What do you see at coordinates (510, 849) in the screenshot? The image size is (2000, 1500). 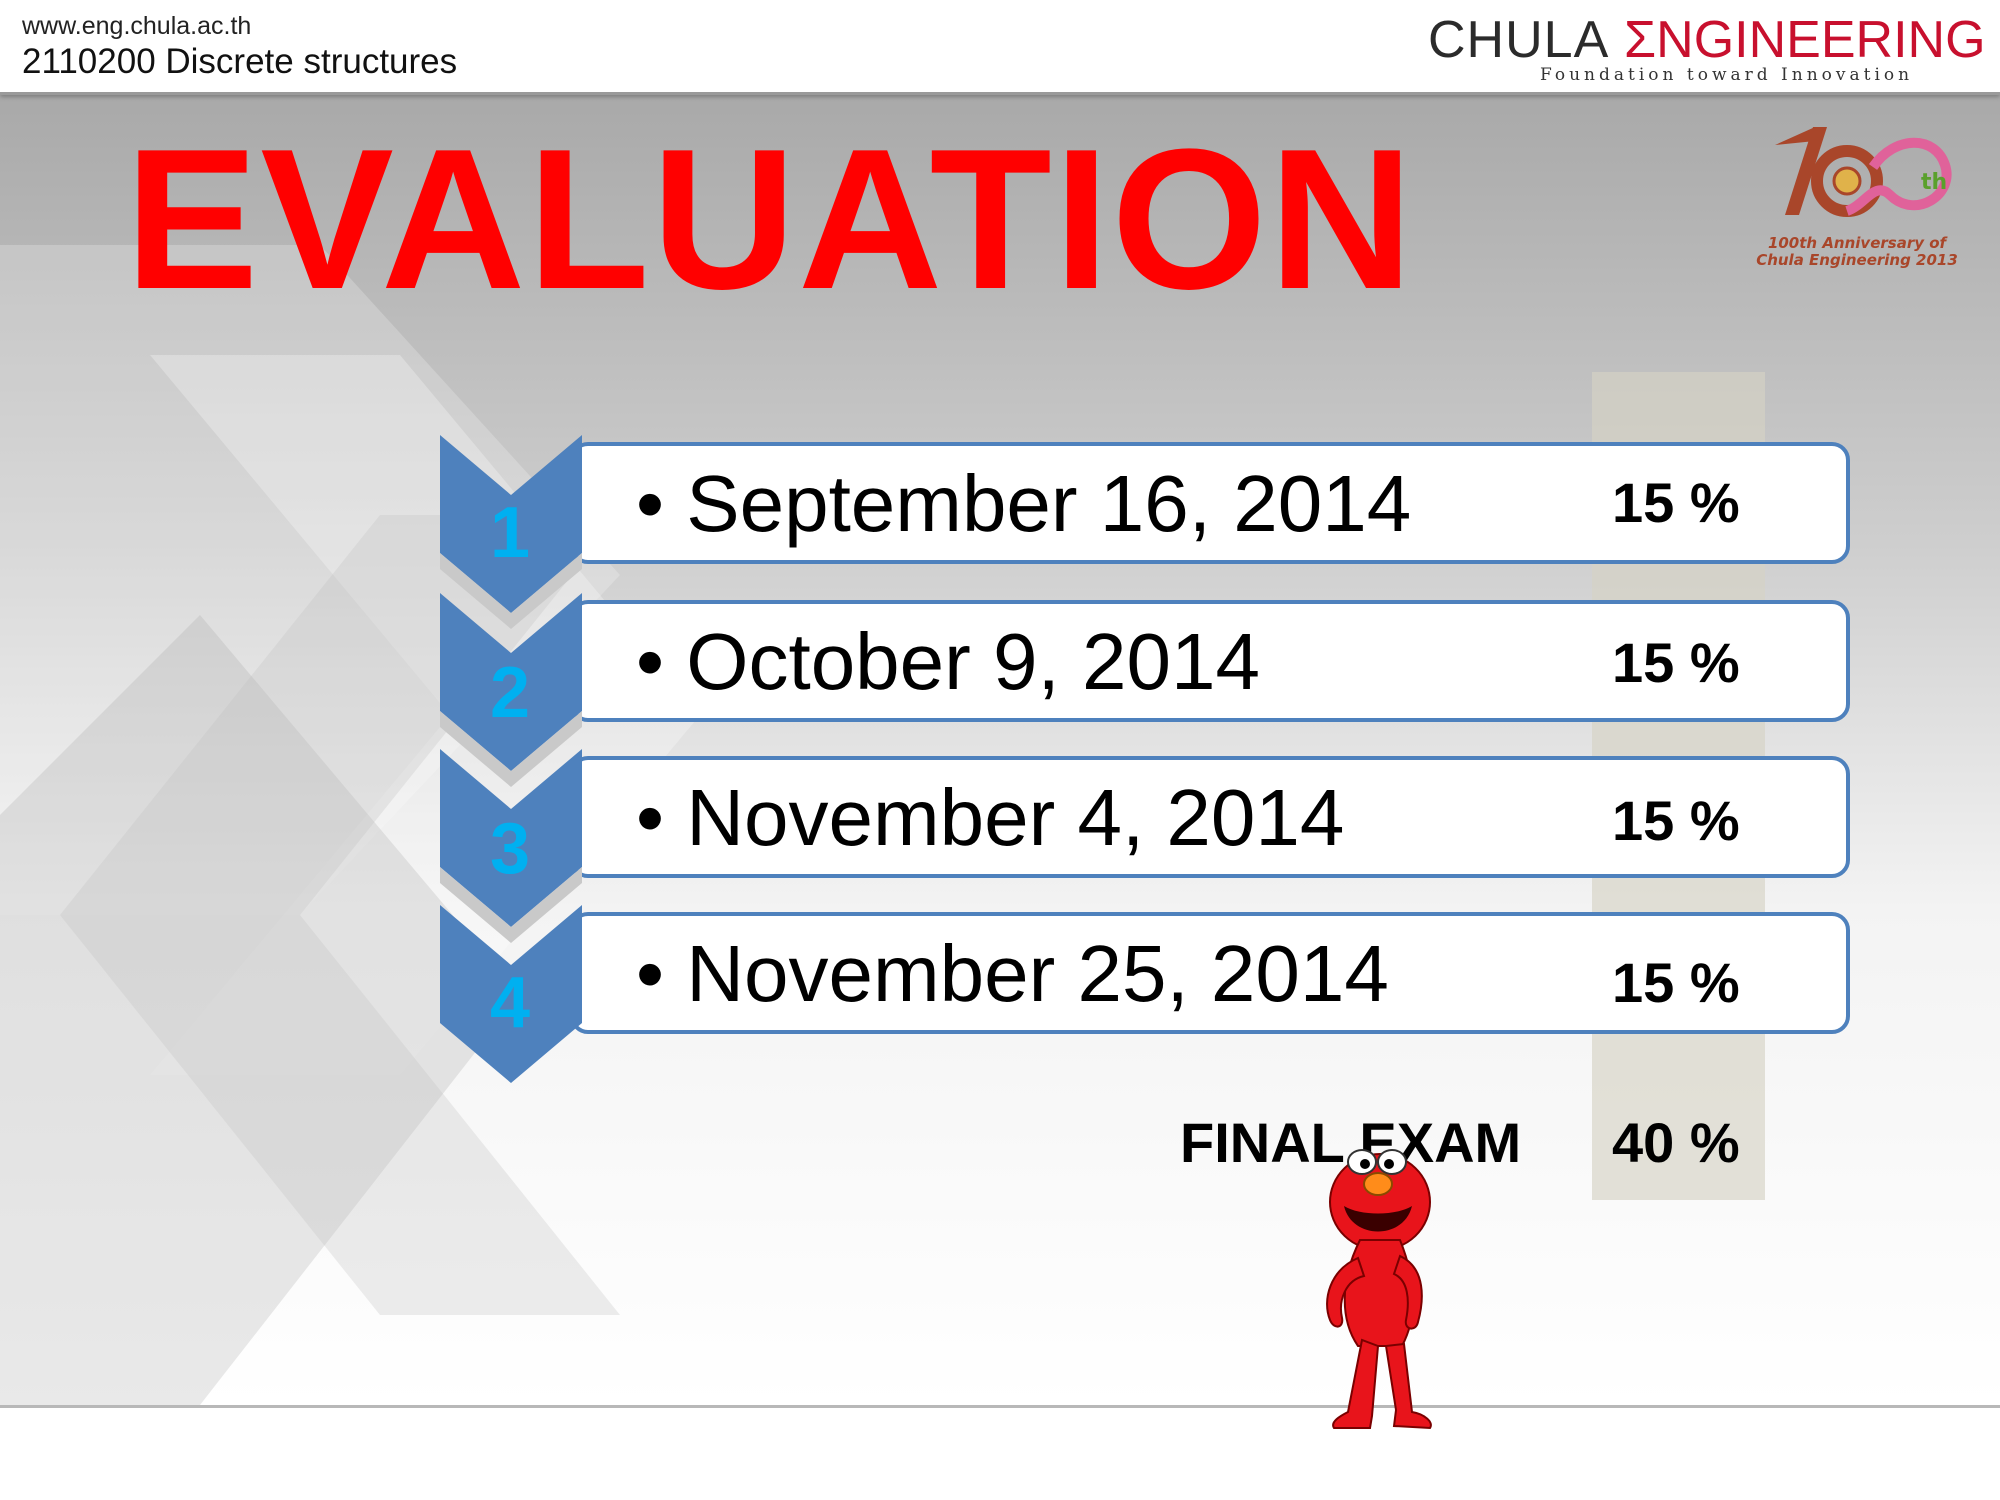 I see `step-number: 3` at bounding box center [510, 849].